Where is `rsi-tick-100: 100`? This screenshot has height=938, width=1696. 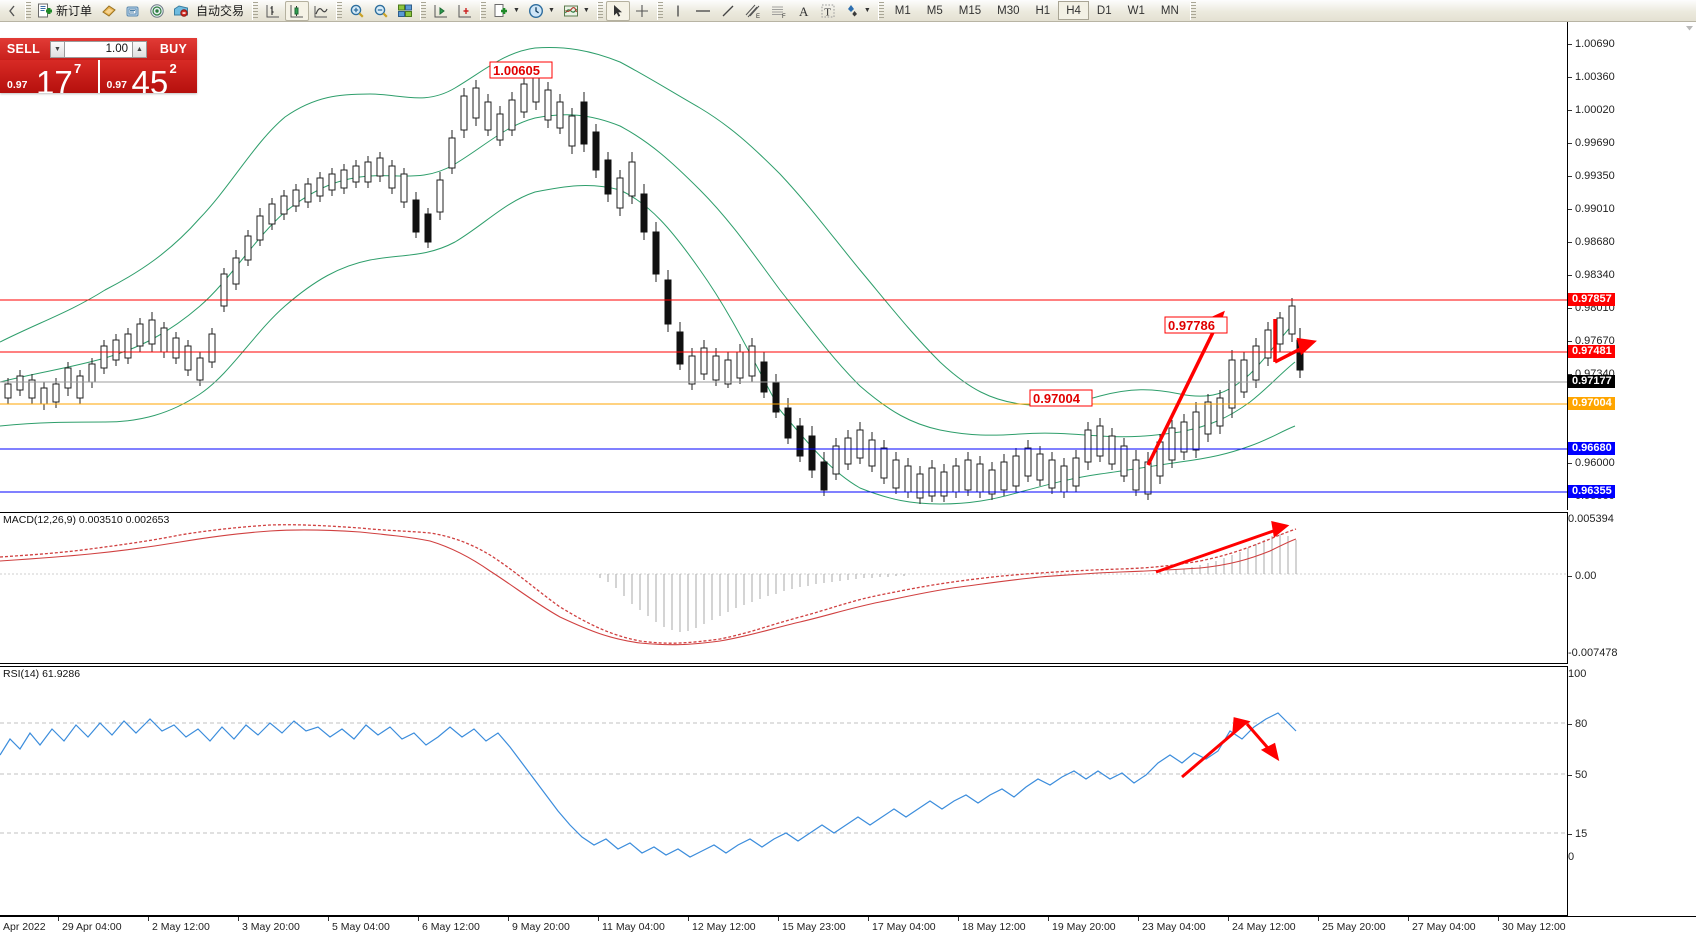
rsi-tick-100: 100 is located at coordinates (1577, 674).